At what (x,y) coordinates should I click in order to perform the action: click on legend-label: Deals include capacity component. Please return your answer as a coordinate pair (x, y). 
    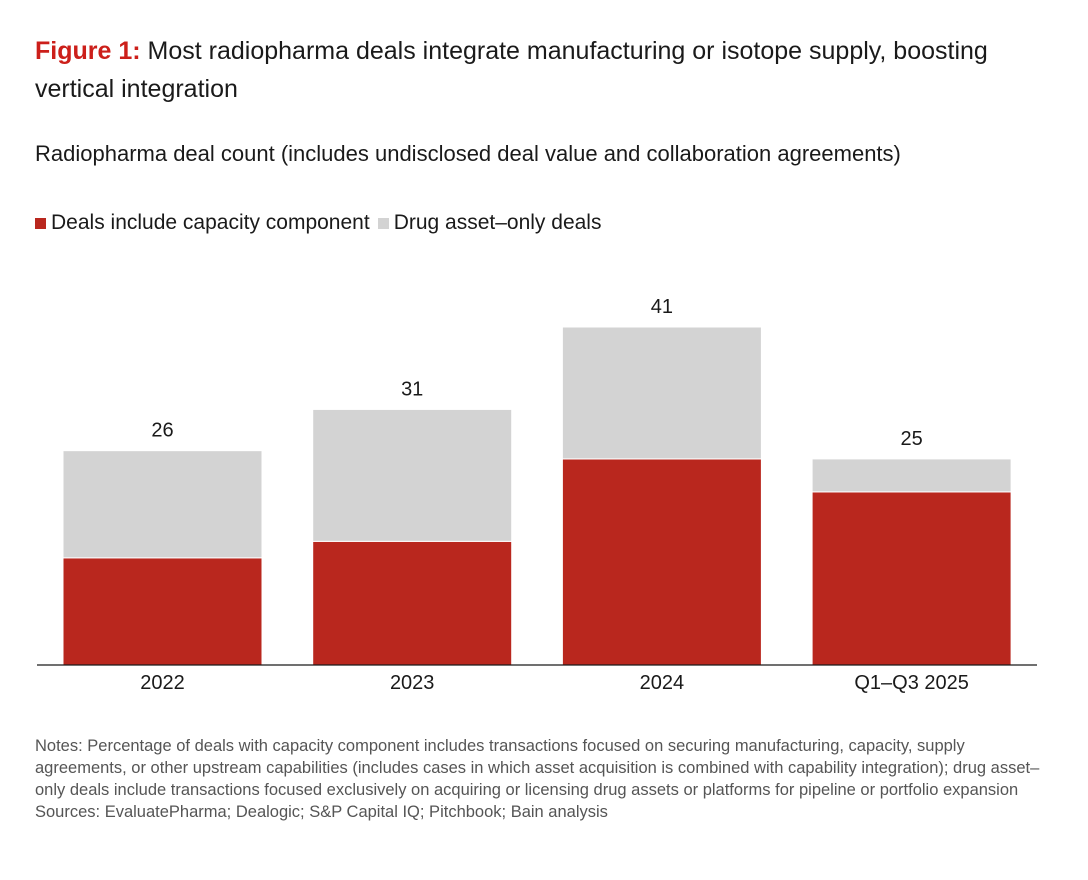
    Looking at the image, I should click on (210, 222).